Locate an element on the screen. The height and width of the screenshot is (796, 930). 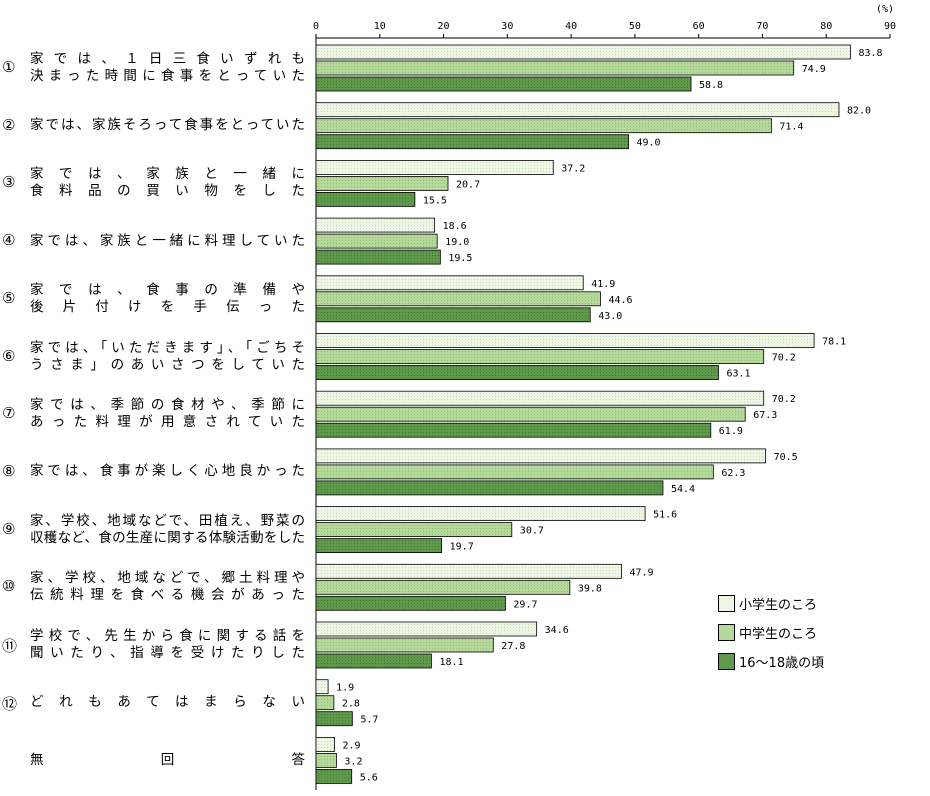
category-label: 家では、「いただきます」、「ごちそ うさま」のあいさつをしていた is located at coordinates (167, 357).